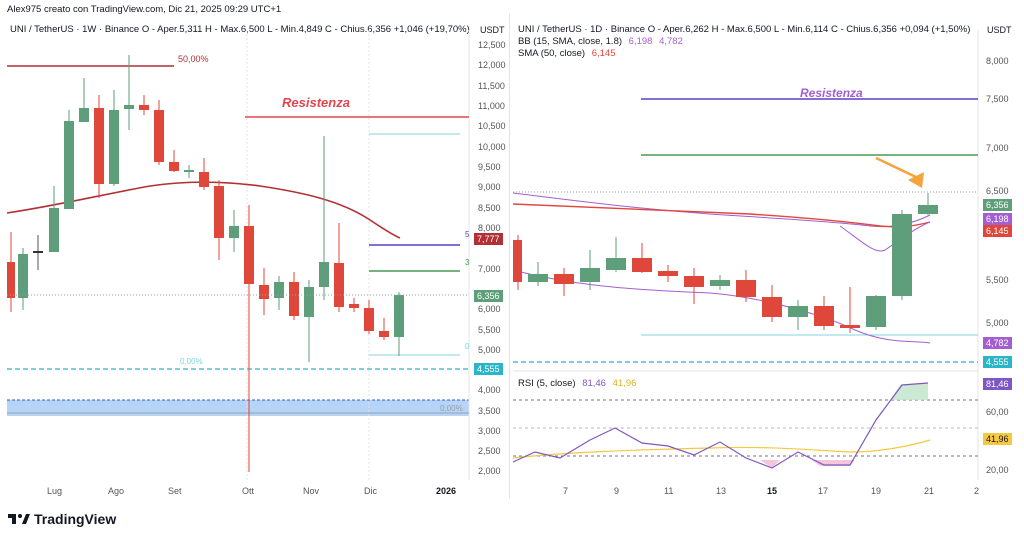 This screenshot has height=538, width=1024. I want to click on left-axis-label: 5,000, so click(489, 350).